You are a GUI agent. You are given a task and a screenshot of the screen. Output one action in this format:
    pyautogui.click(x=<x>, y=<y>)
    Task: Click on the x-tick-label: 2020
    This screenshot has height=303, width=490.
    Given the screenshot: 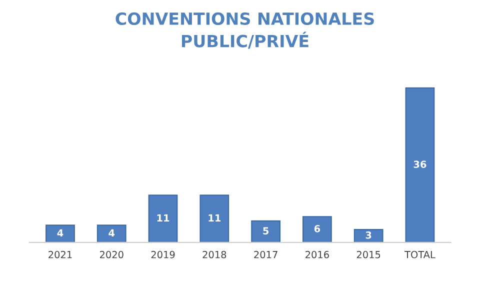 What is the action you would take?
    pyautogui.click(x=112, y=254)
    